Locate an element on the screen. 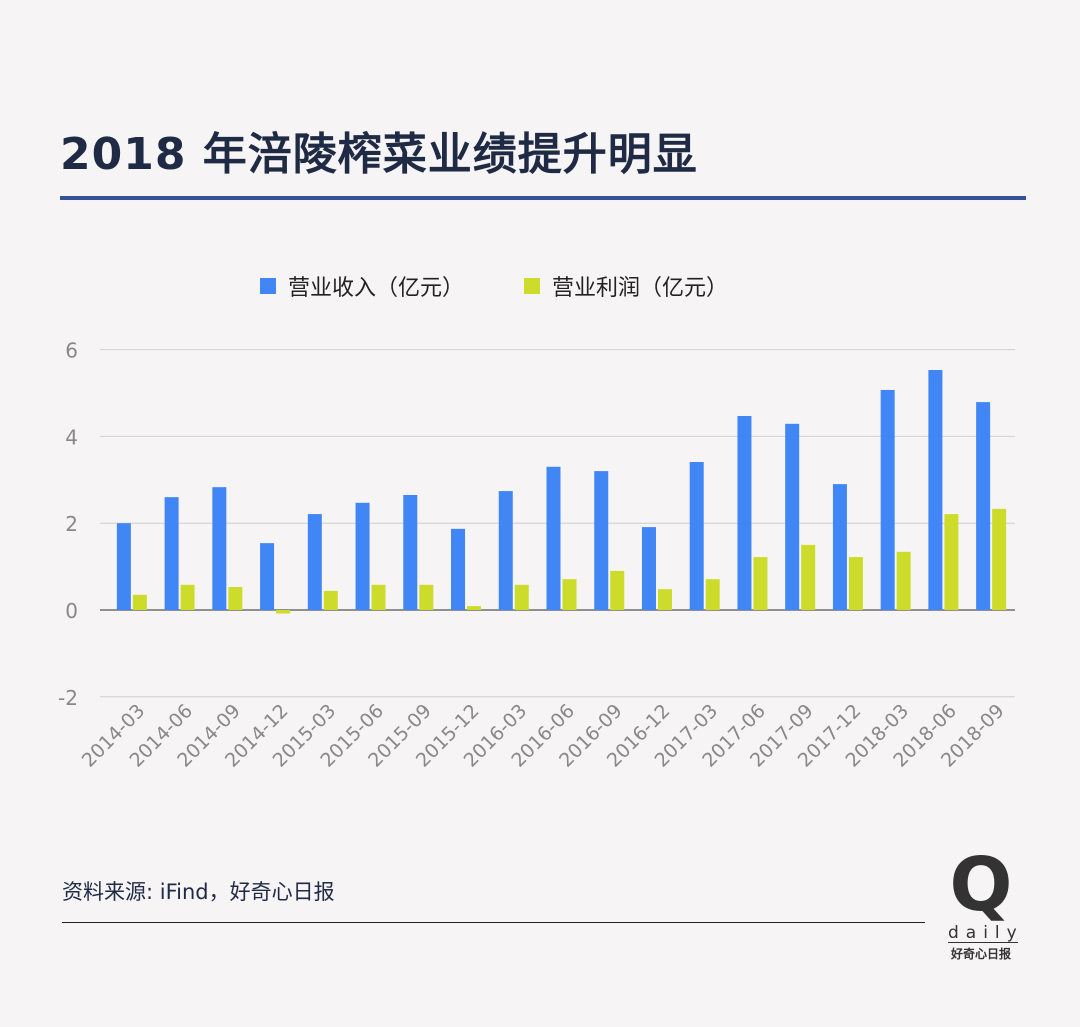 The width and height of the screenshot is (1080, 1027). legend-item-profit: 营业利润（亿元） is located at coordinates (626, 286).